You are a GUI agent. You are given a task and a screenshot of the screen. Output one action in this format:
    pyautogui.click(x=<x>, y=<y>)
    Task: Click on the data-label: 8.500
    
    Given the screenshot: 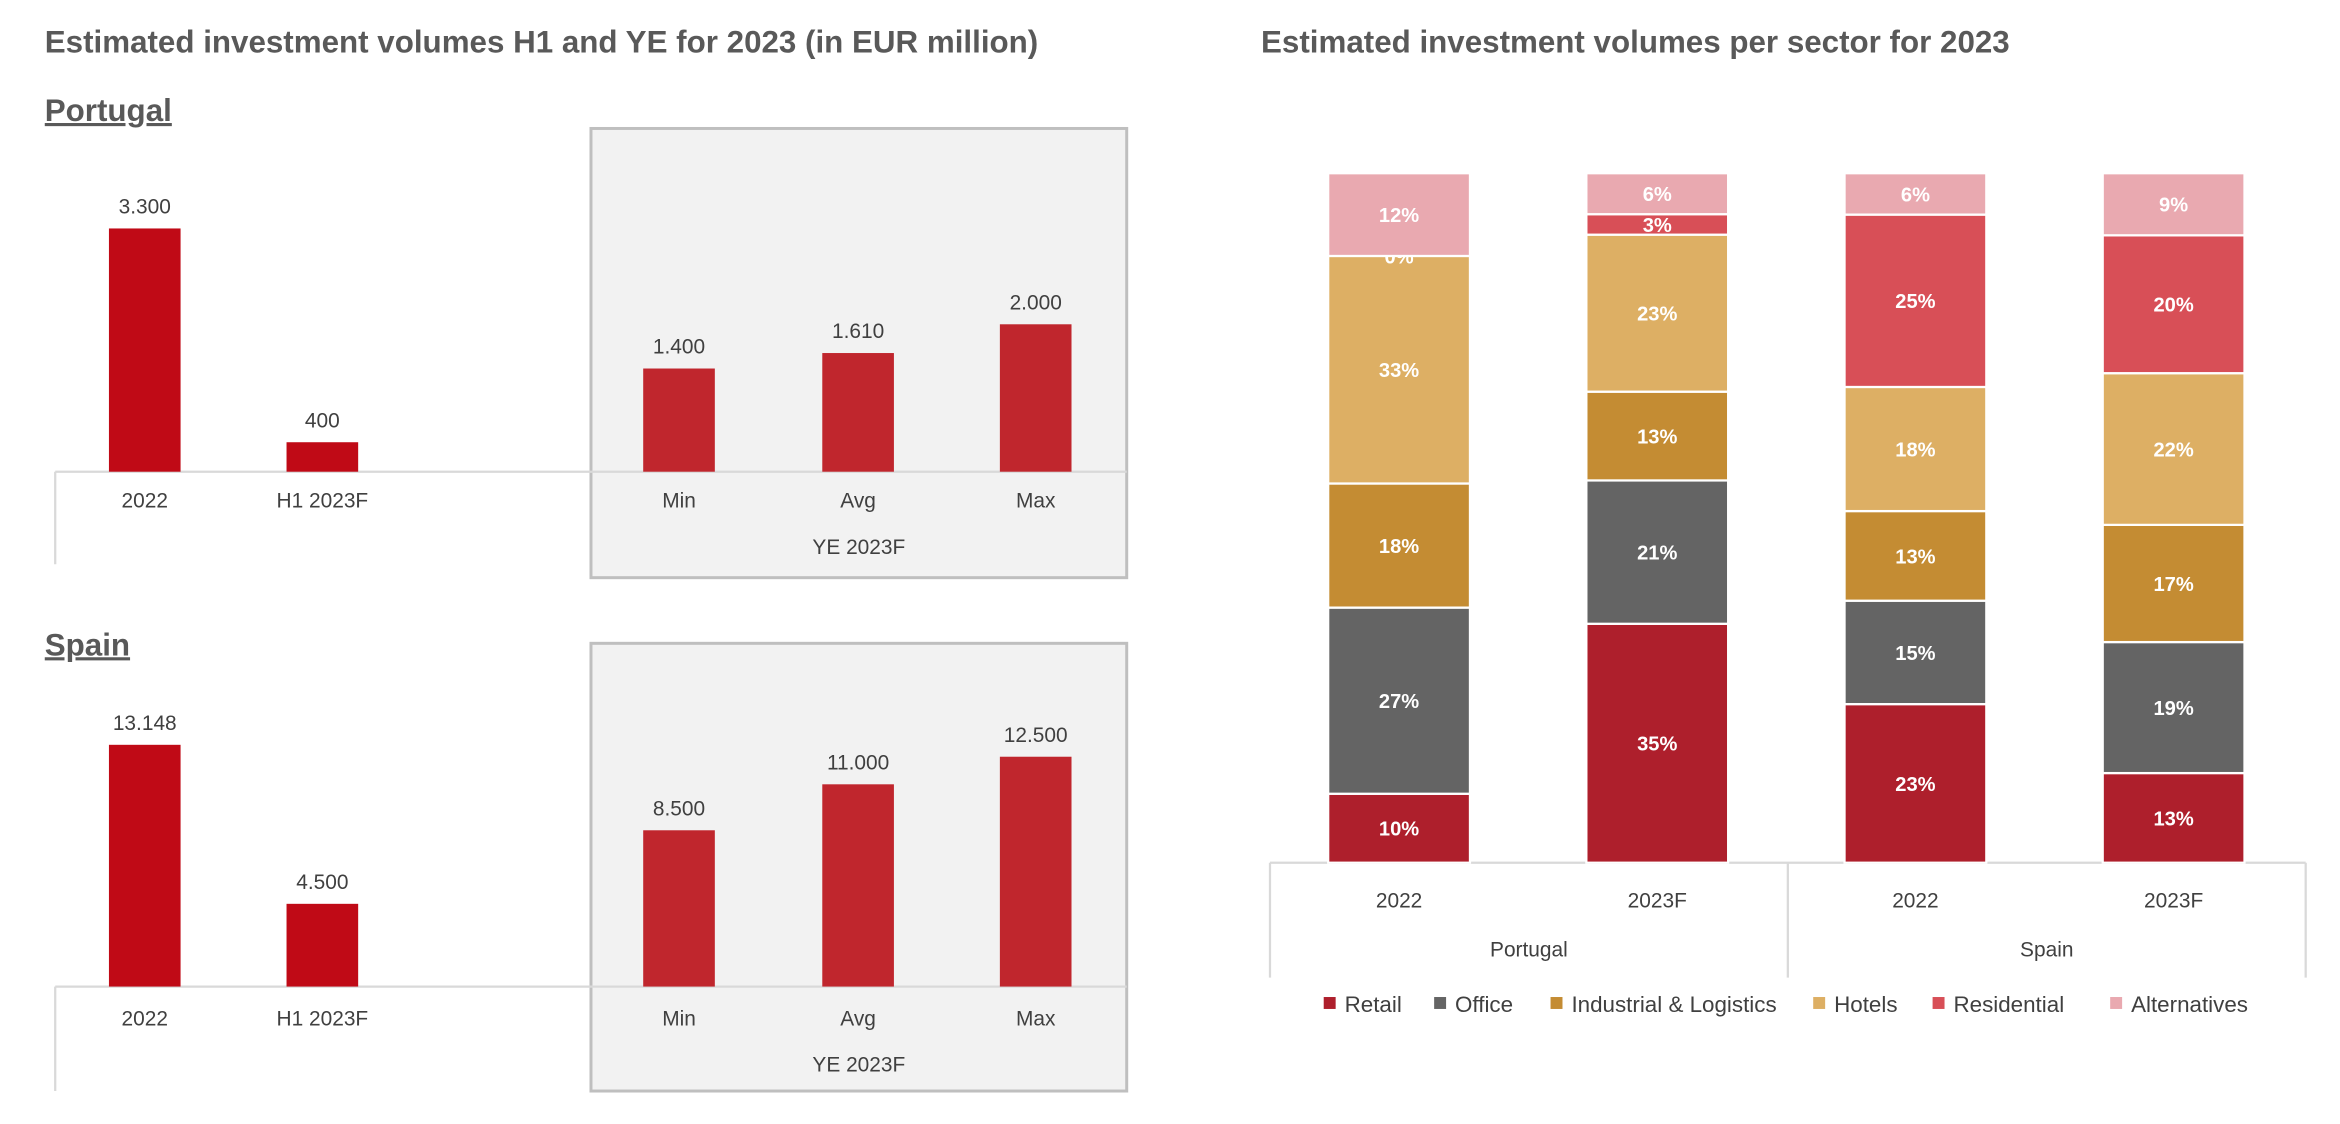 What is the action you would take?
    pyautogui.click(x=679, y=808)
    